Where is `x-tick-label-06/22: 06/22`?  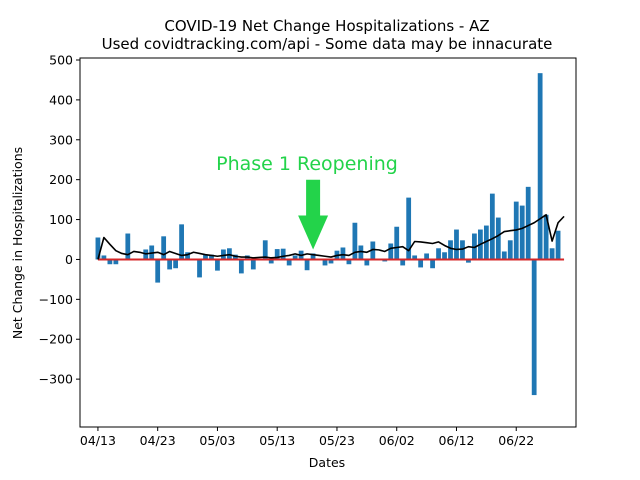
x-tick-label-06/22: 06/22 is located at coordinates (516, 440).